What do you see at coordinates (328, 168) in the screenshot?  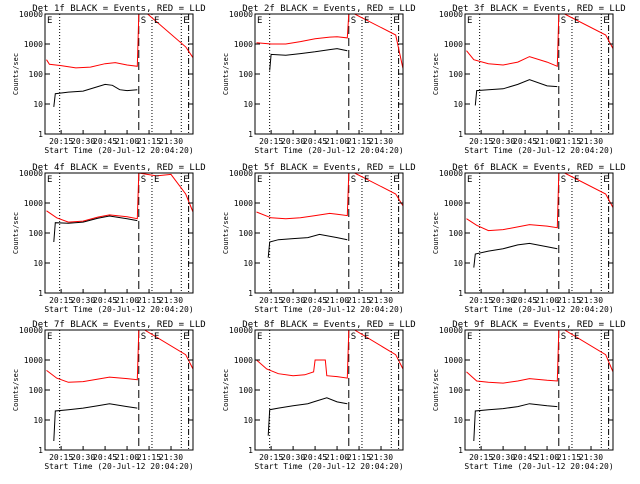 I see `plot-title: Det 5f BLACK = Events, RED = LLD` at bounding box center [328, 168].